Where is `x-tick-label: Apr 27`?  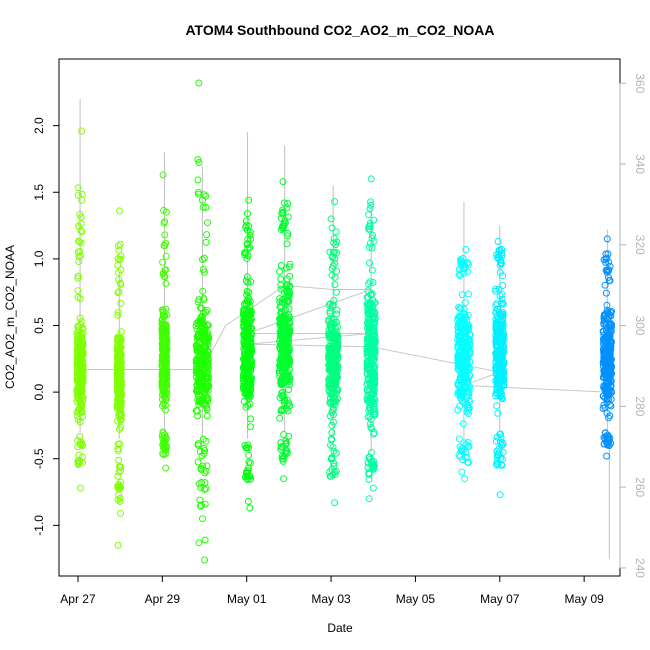 x-tick-label: Apr 27 is located at coordinates (78, 599).